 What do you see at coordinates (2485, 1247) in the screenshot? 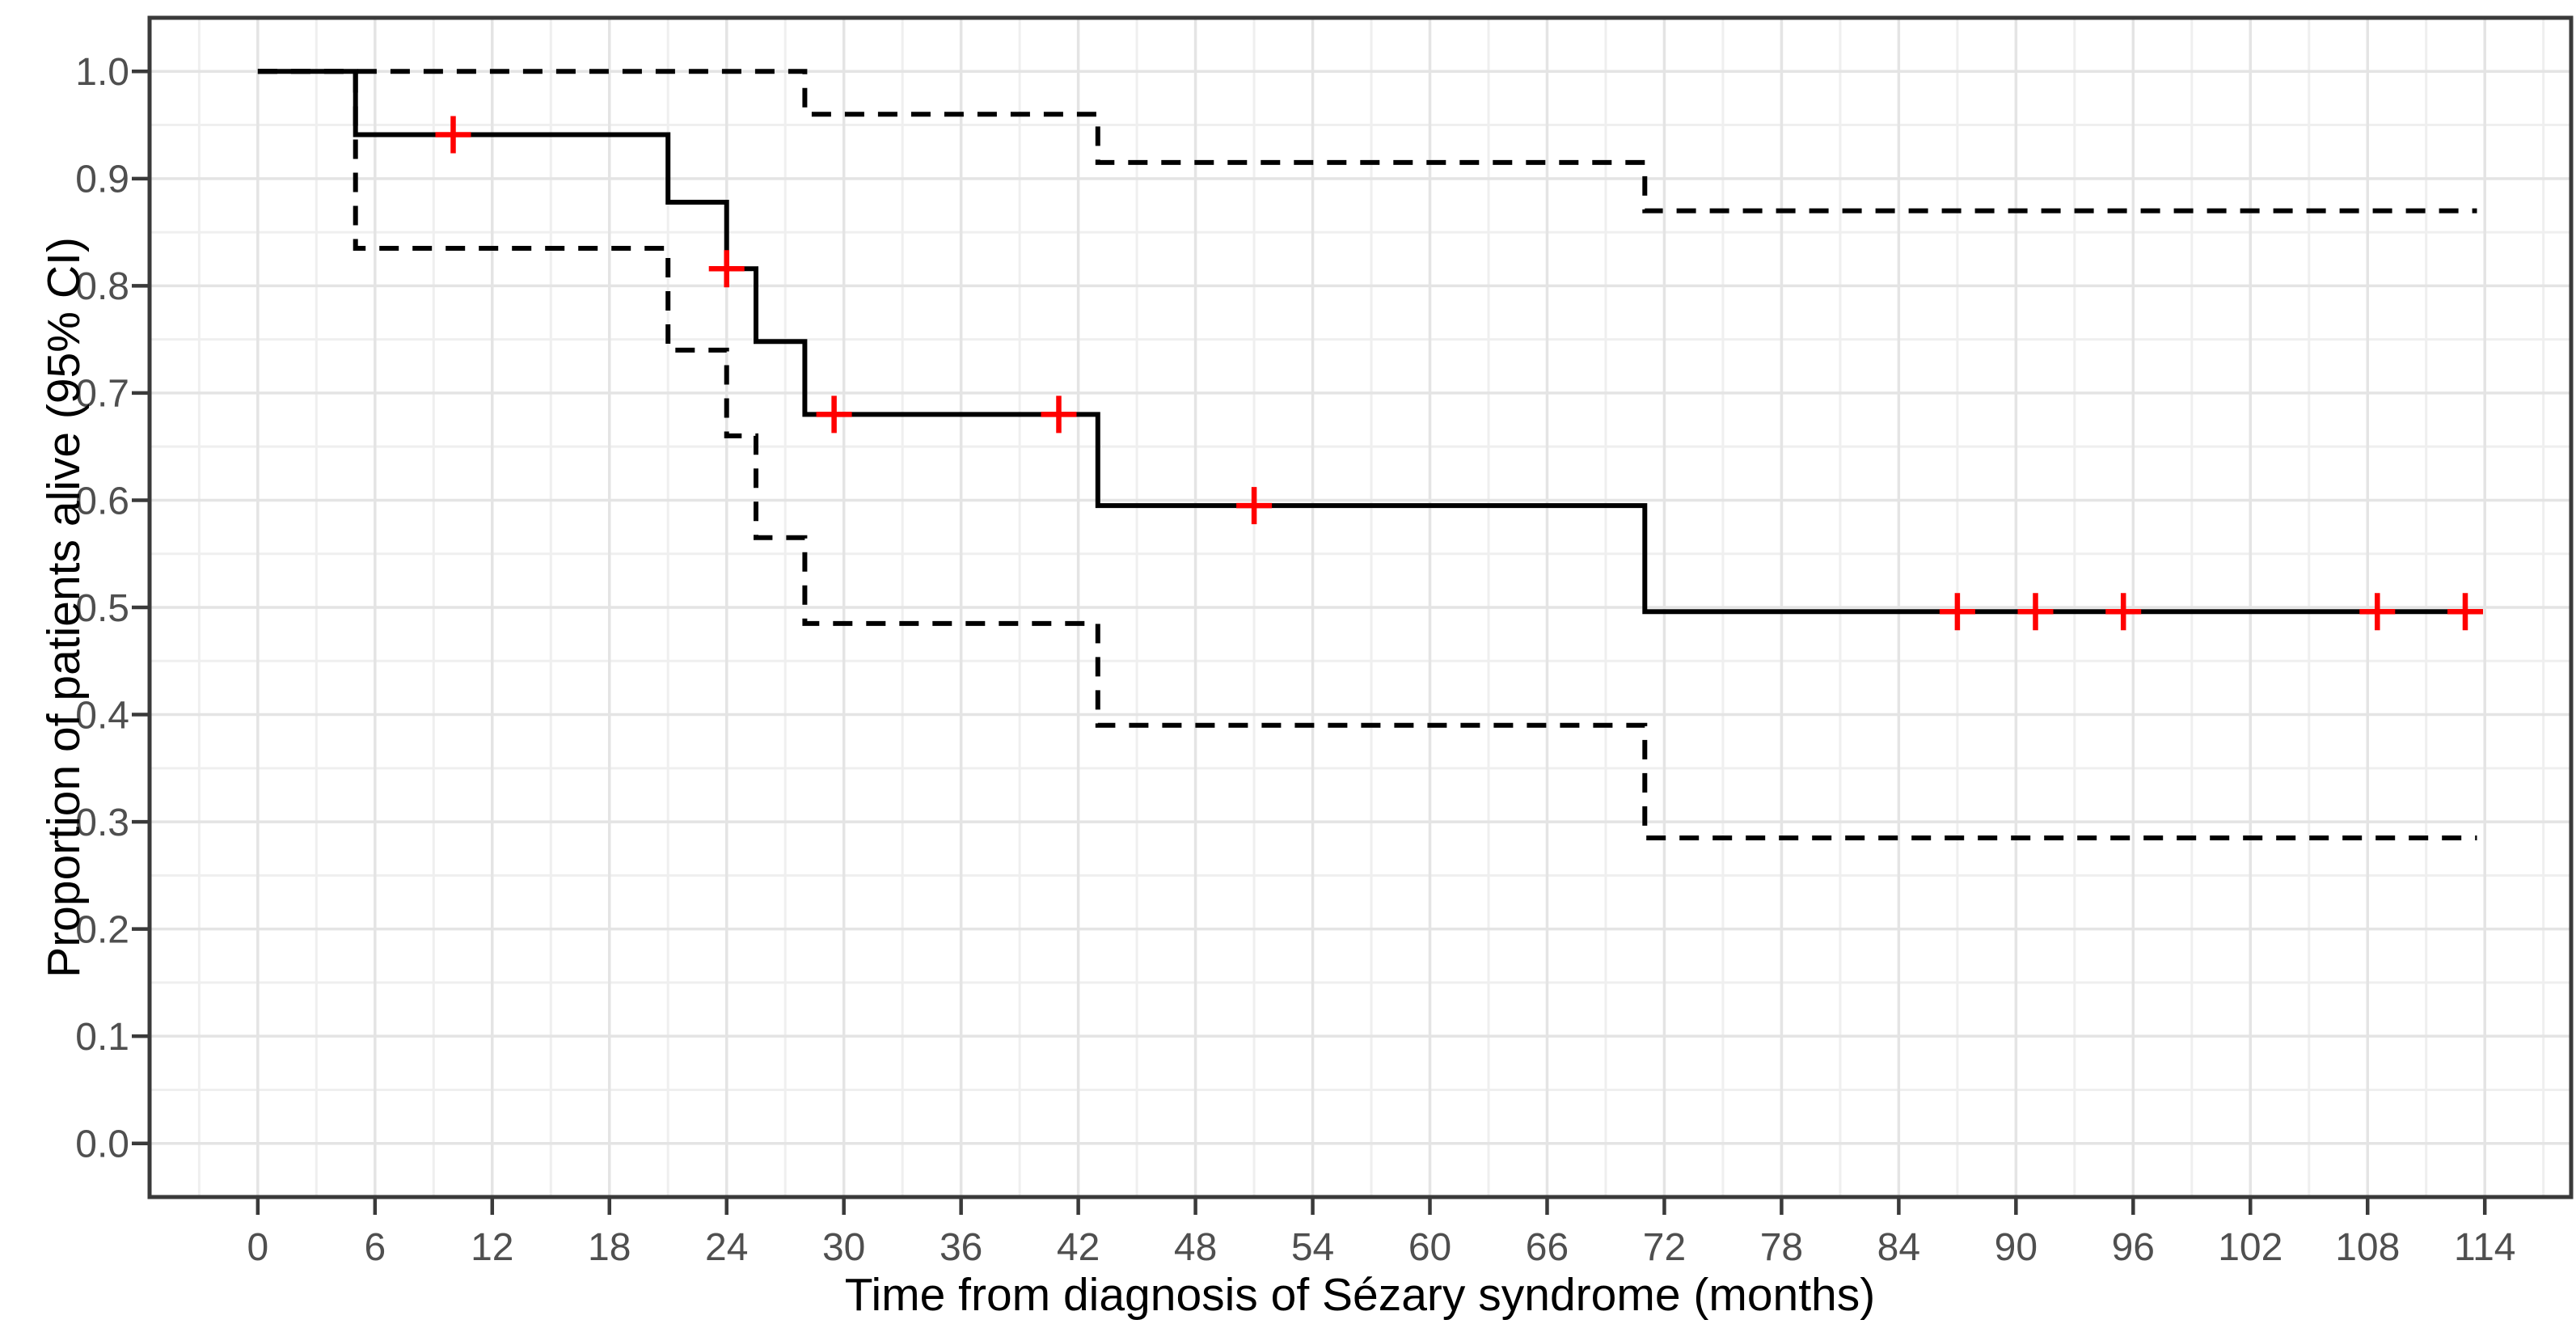
I see `x-tick-label: 114` at bounding box center [2485, 1247].